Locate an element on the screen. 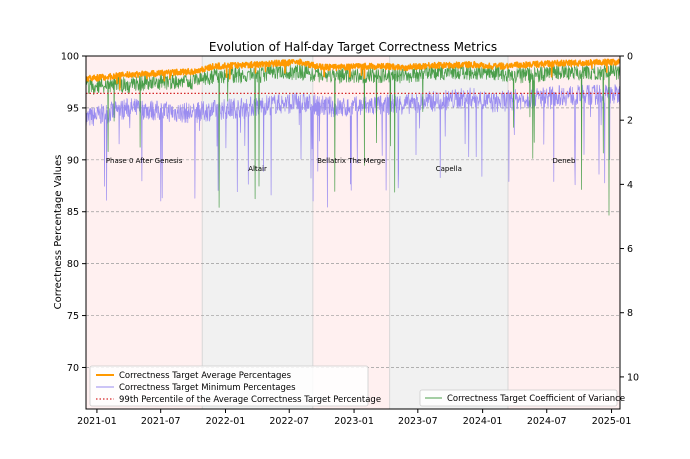 The height and width of the screenshot is (459, 690). y2-tick-label-5: 10 is located at coordinates (633, 377).